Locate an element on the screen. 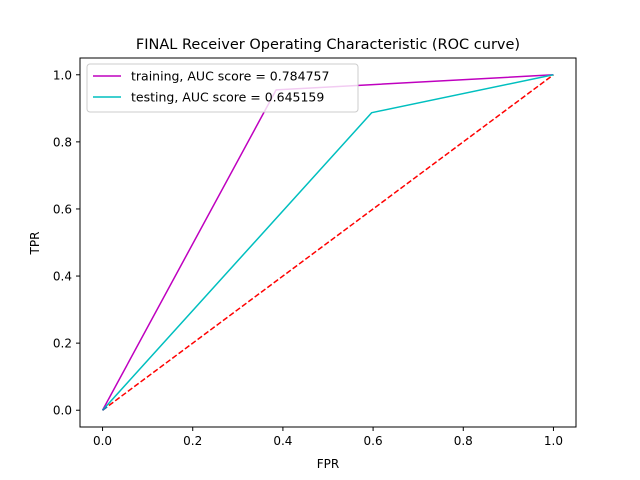 This screenshot has height=480, width=640. x-tick-label: 0.0 is located at coordinates (102, 441).